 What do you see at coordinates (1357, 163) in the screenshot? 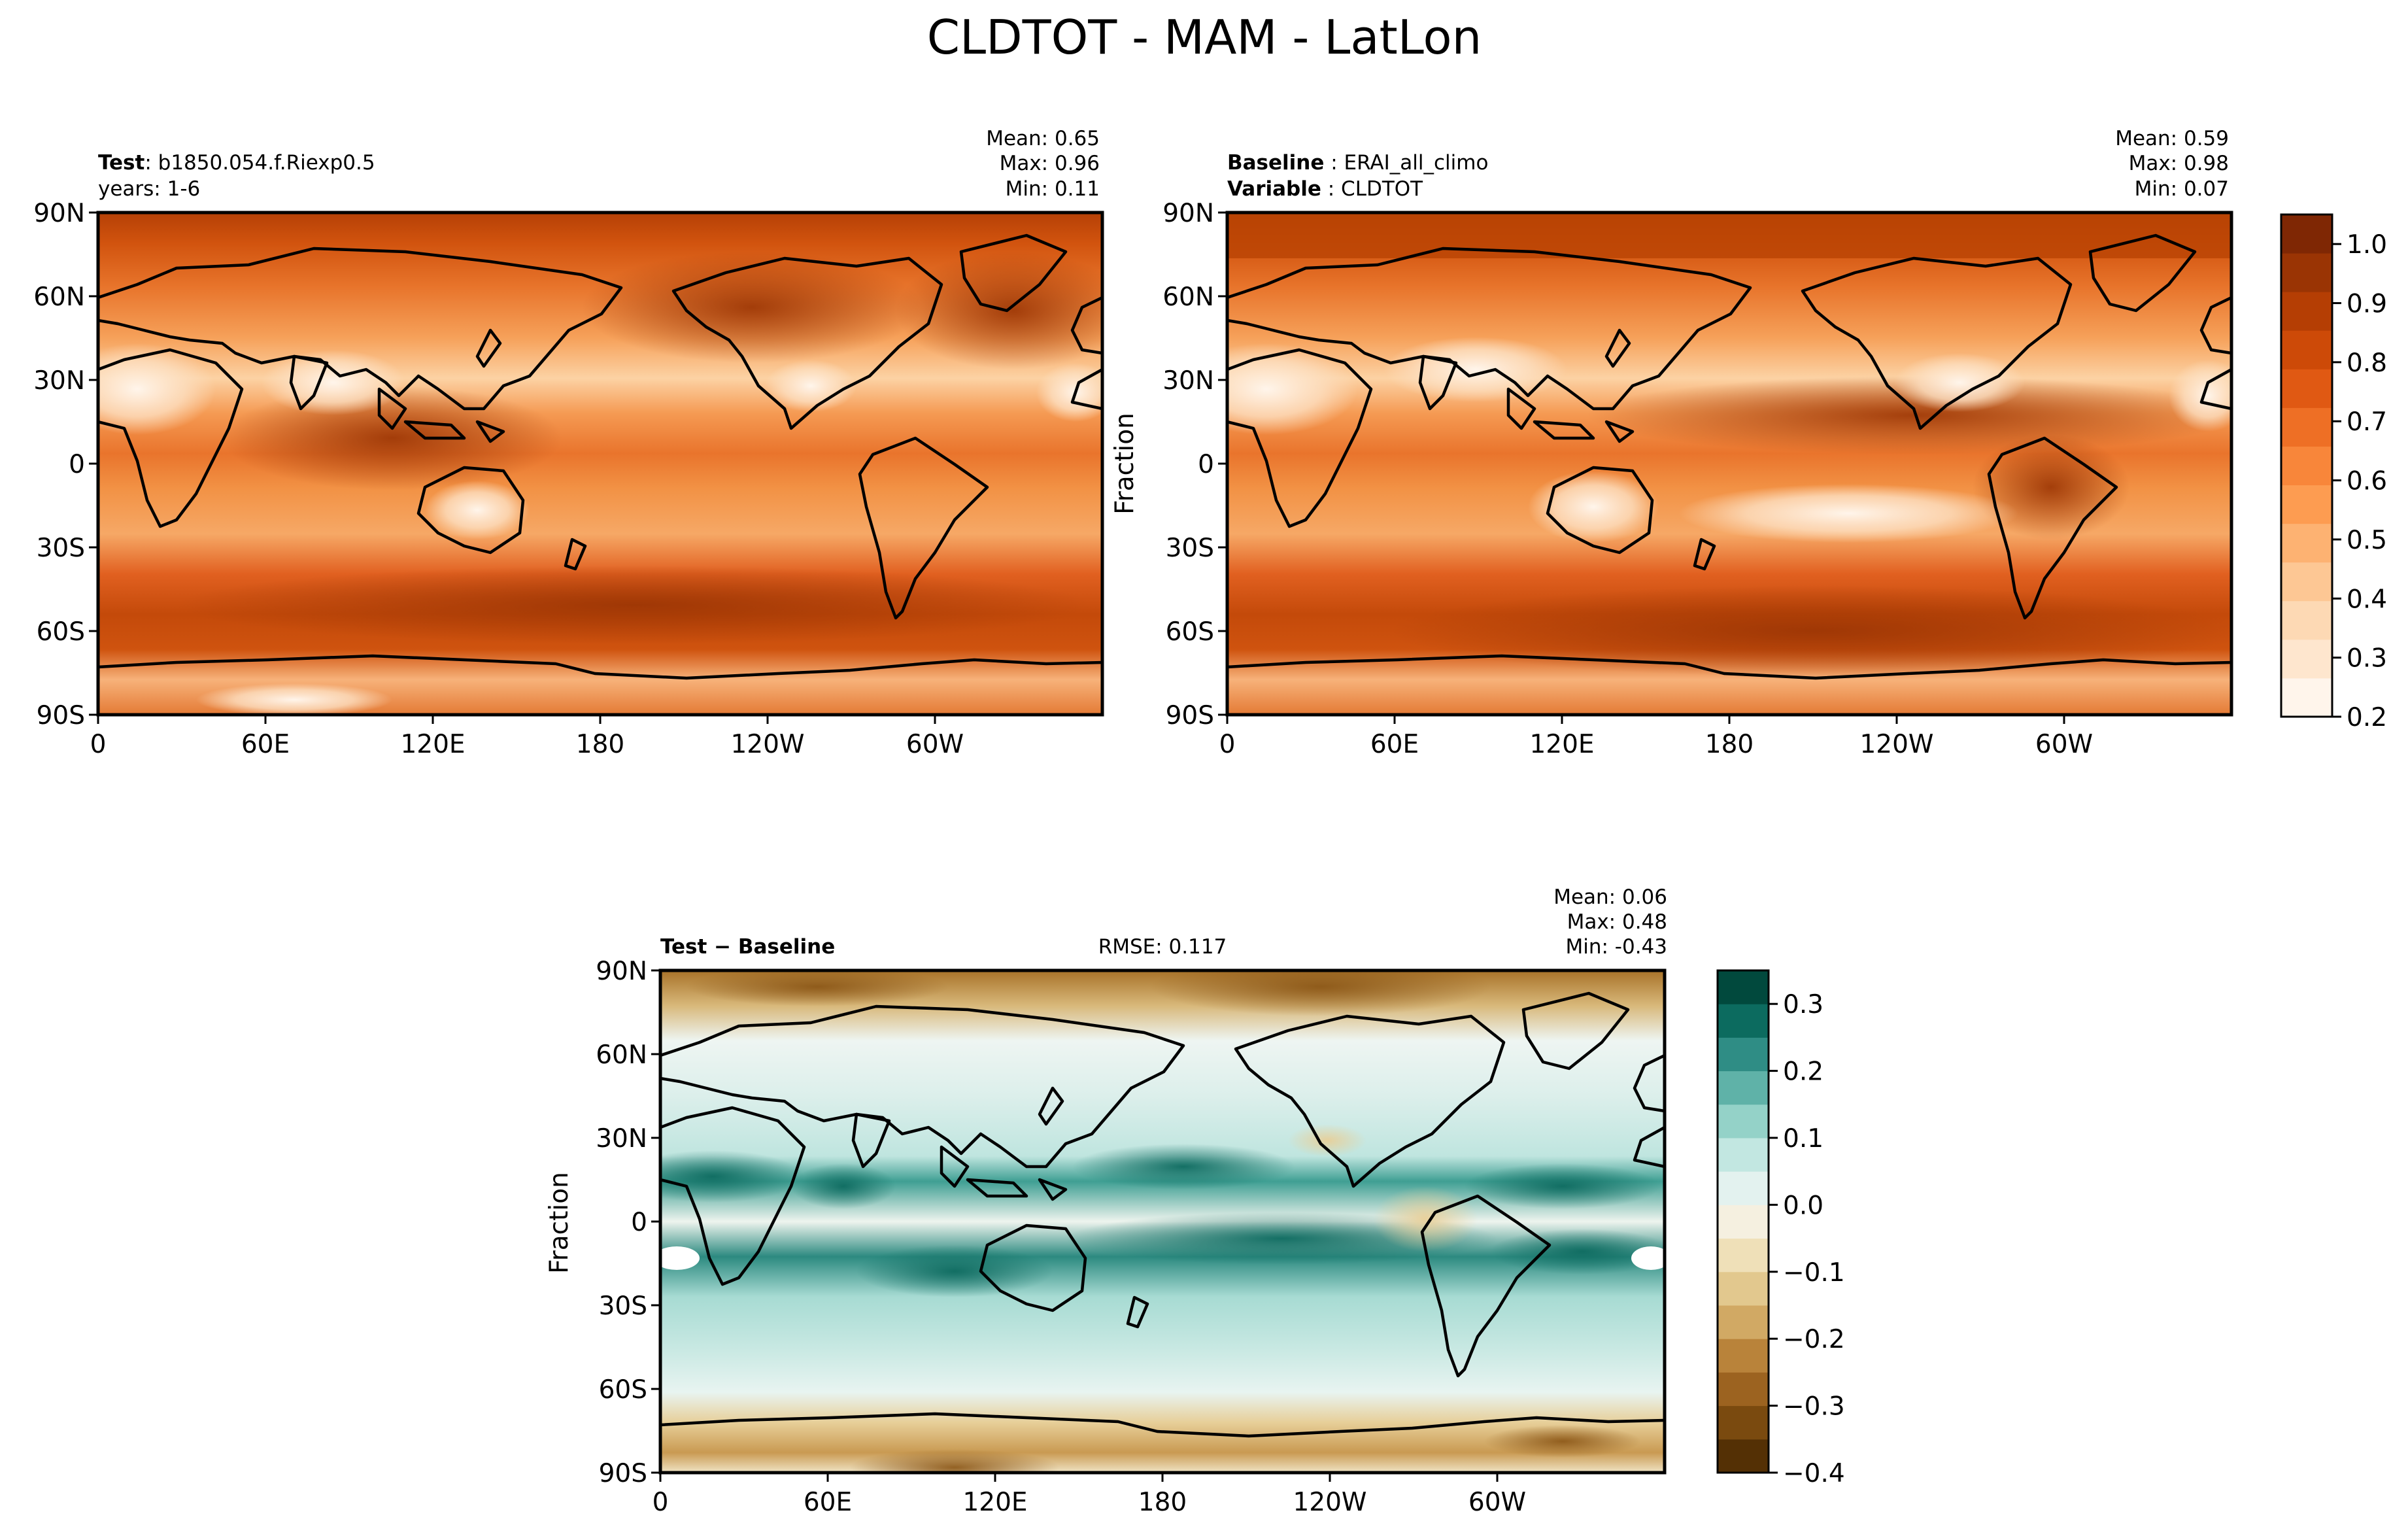
I see `panel-baseline-header-line1: Baseline : ERAI_all_climo` at bounding box center [1357, 163].